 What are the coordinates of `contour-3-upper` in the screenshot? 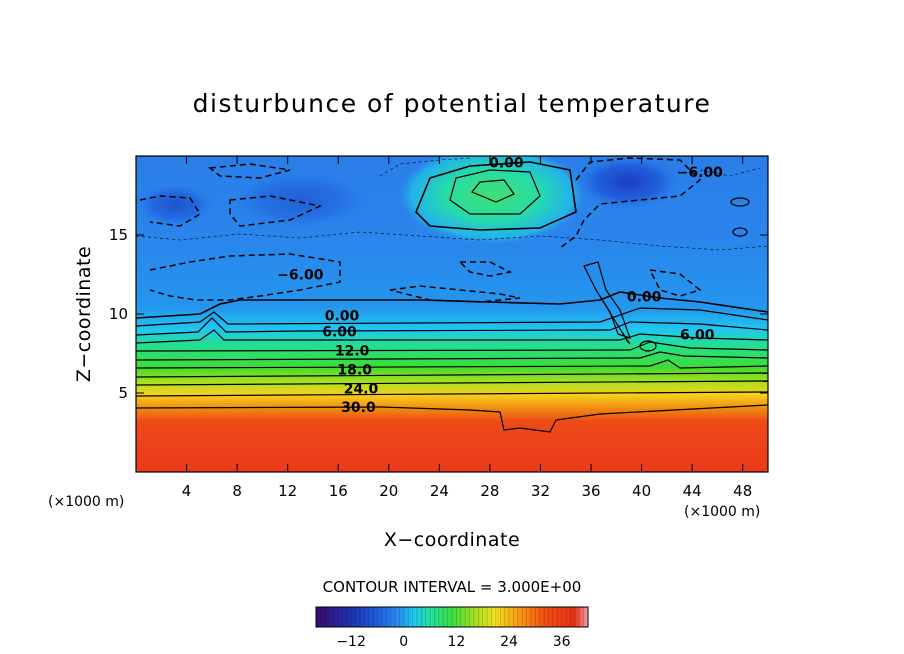 It's located at (495, 192).